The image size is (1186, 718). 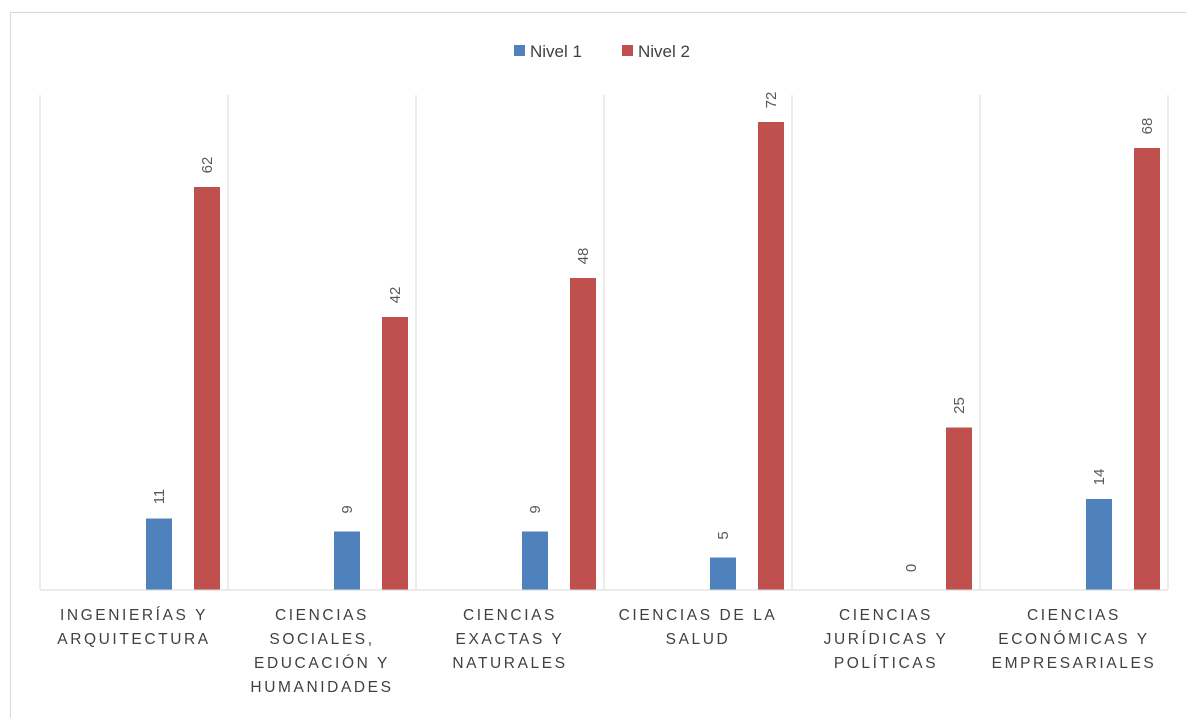 I want to click on data-label: 5, so click(x=723, y=535).